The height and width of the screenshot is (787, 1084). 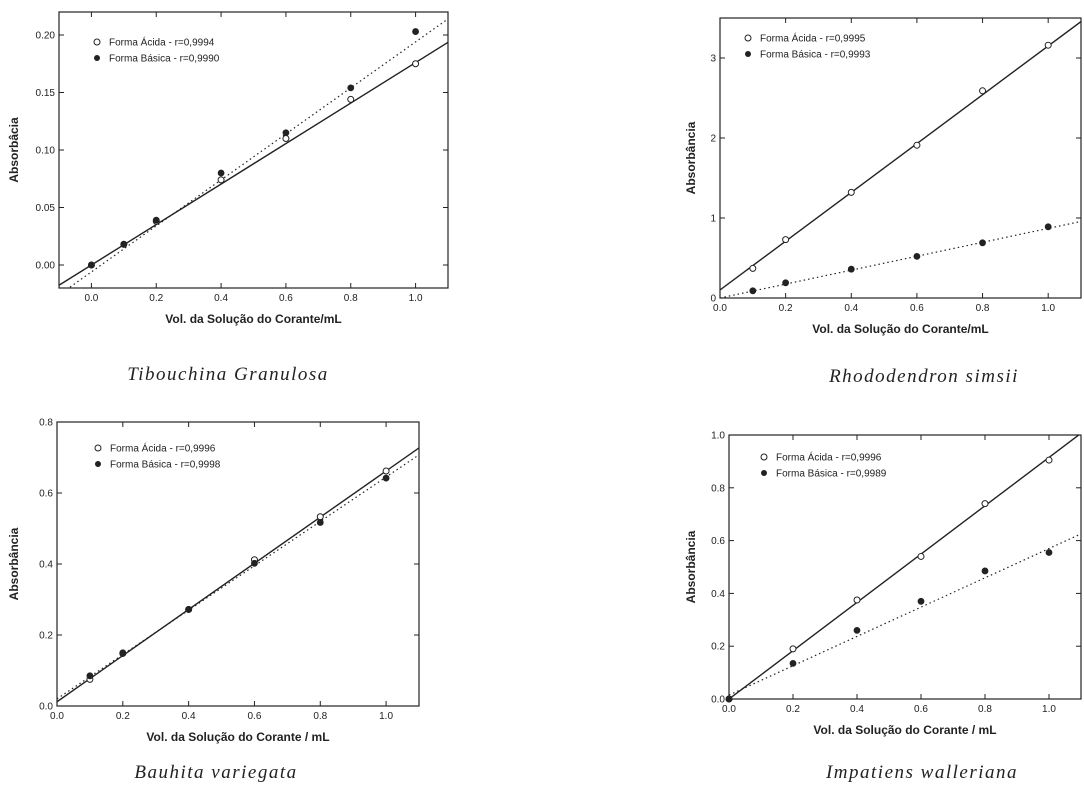 What do you see at coordinates (46, 208) in the screenshot?
I see `y-tick-label: 0.05` at bounding box center [46, 208].